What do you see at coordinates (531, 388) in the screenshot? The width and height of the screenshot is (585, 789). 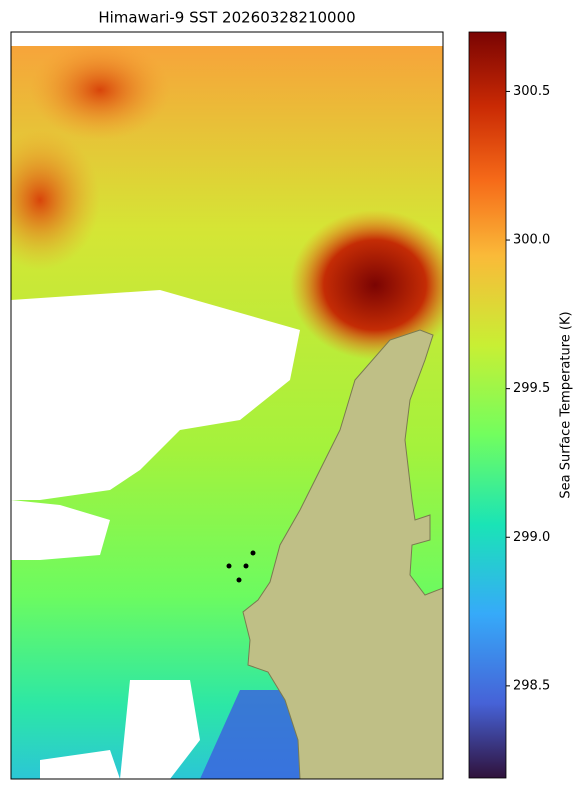 I see `colorbar-tick-label: 299.5` at bounding box center [531, 388].